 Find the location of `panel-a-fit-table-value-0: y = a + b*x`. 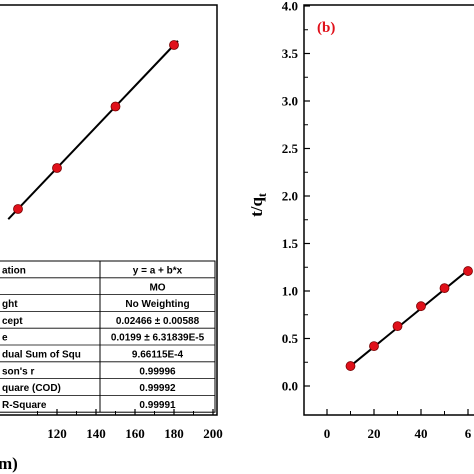

panel-a-fit-table-value-0: y = a + b*x is located at coordinates (158, 271).